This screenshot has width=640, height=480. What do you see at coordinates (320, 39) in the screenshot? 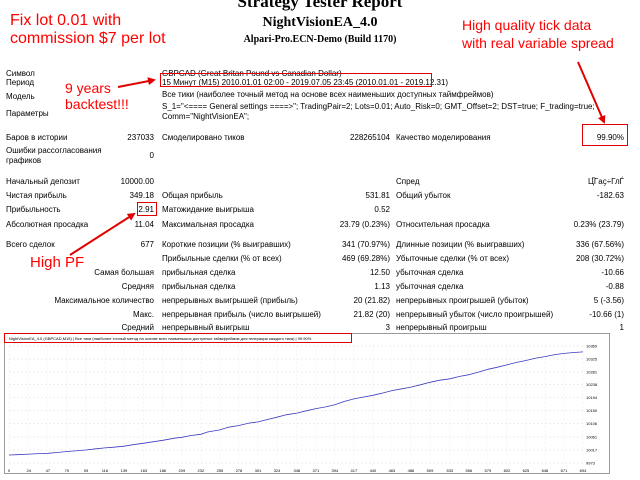
I see `broker-name: Alpari-Pro.ECN-Demo (Build 1170)` at bounding box center [320, 39].